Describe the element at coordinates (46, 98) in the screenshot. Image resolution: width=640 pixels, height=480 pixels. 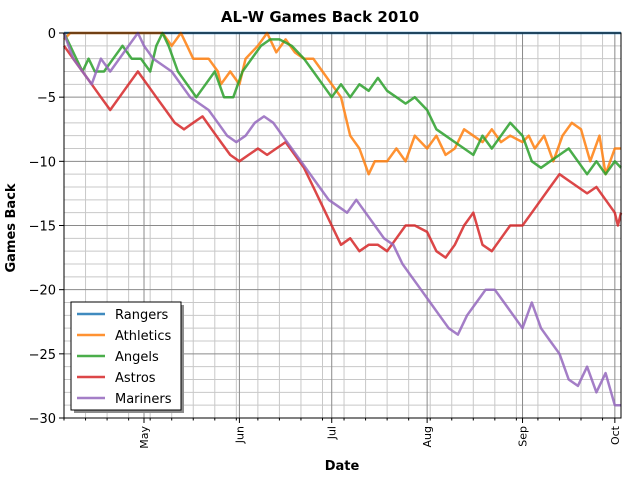
I see `y-tick-label: −5` at that location.